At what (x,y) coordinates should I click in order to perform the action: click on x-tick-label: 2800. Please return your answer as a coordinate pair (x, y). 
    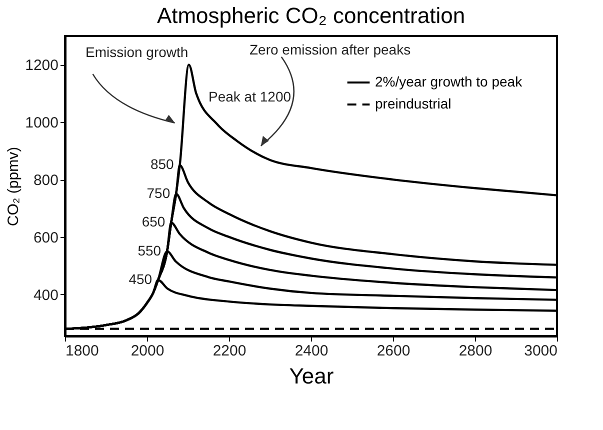
    Looking at the image, I should click on (475, 351).